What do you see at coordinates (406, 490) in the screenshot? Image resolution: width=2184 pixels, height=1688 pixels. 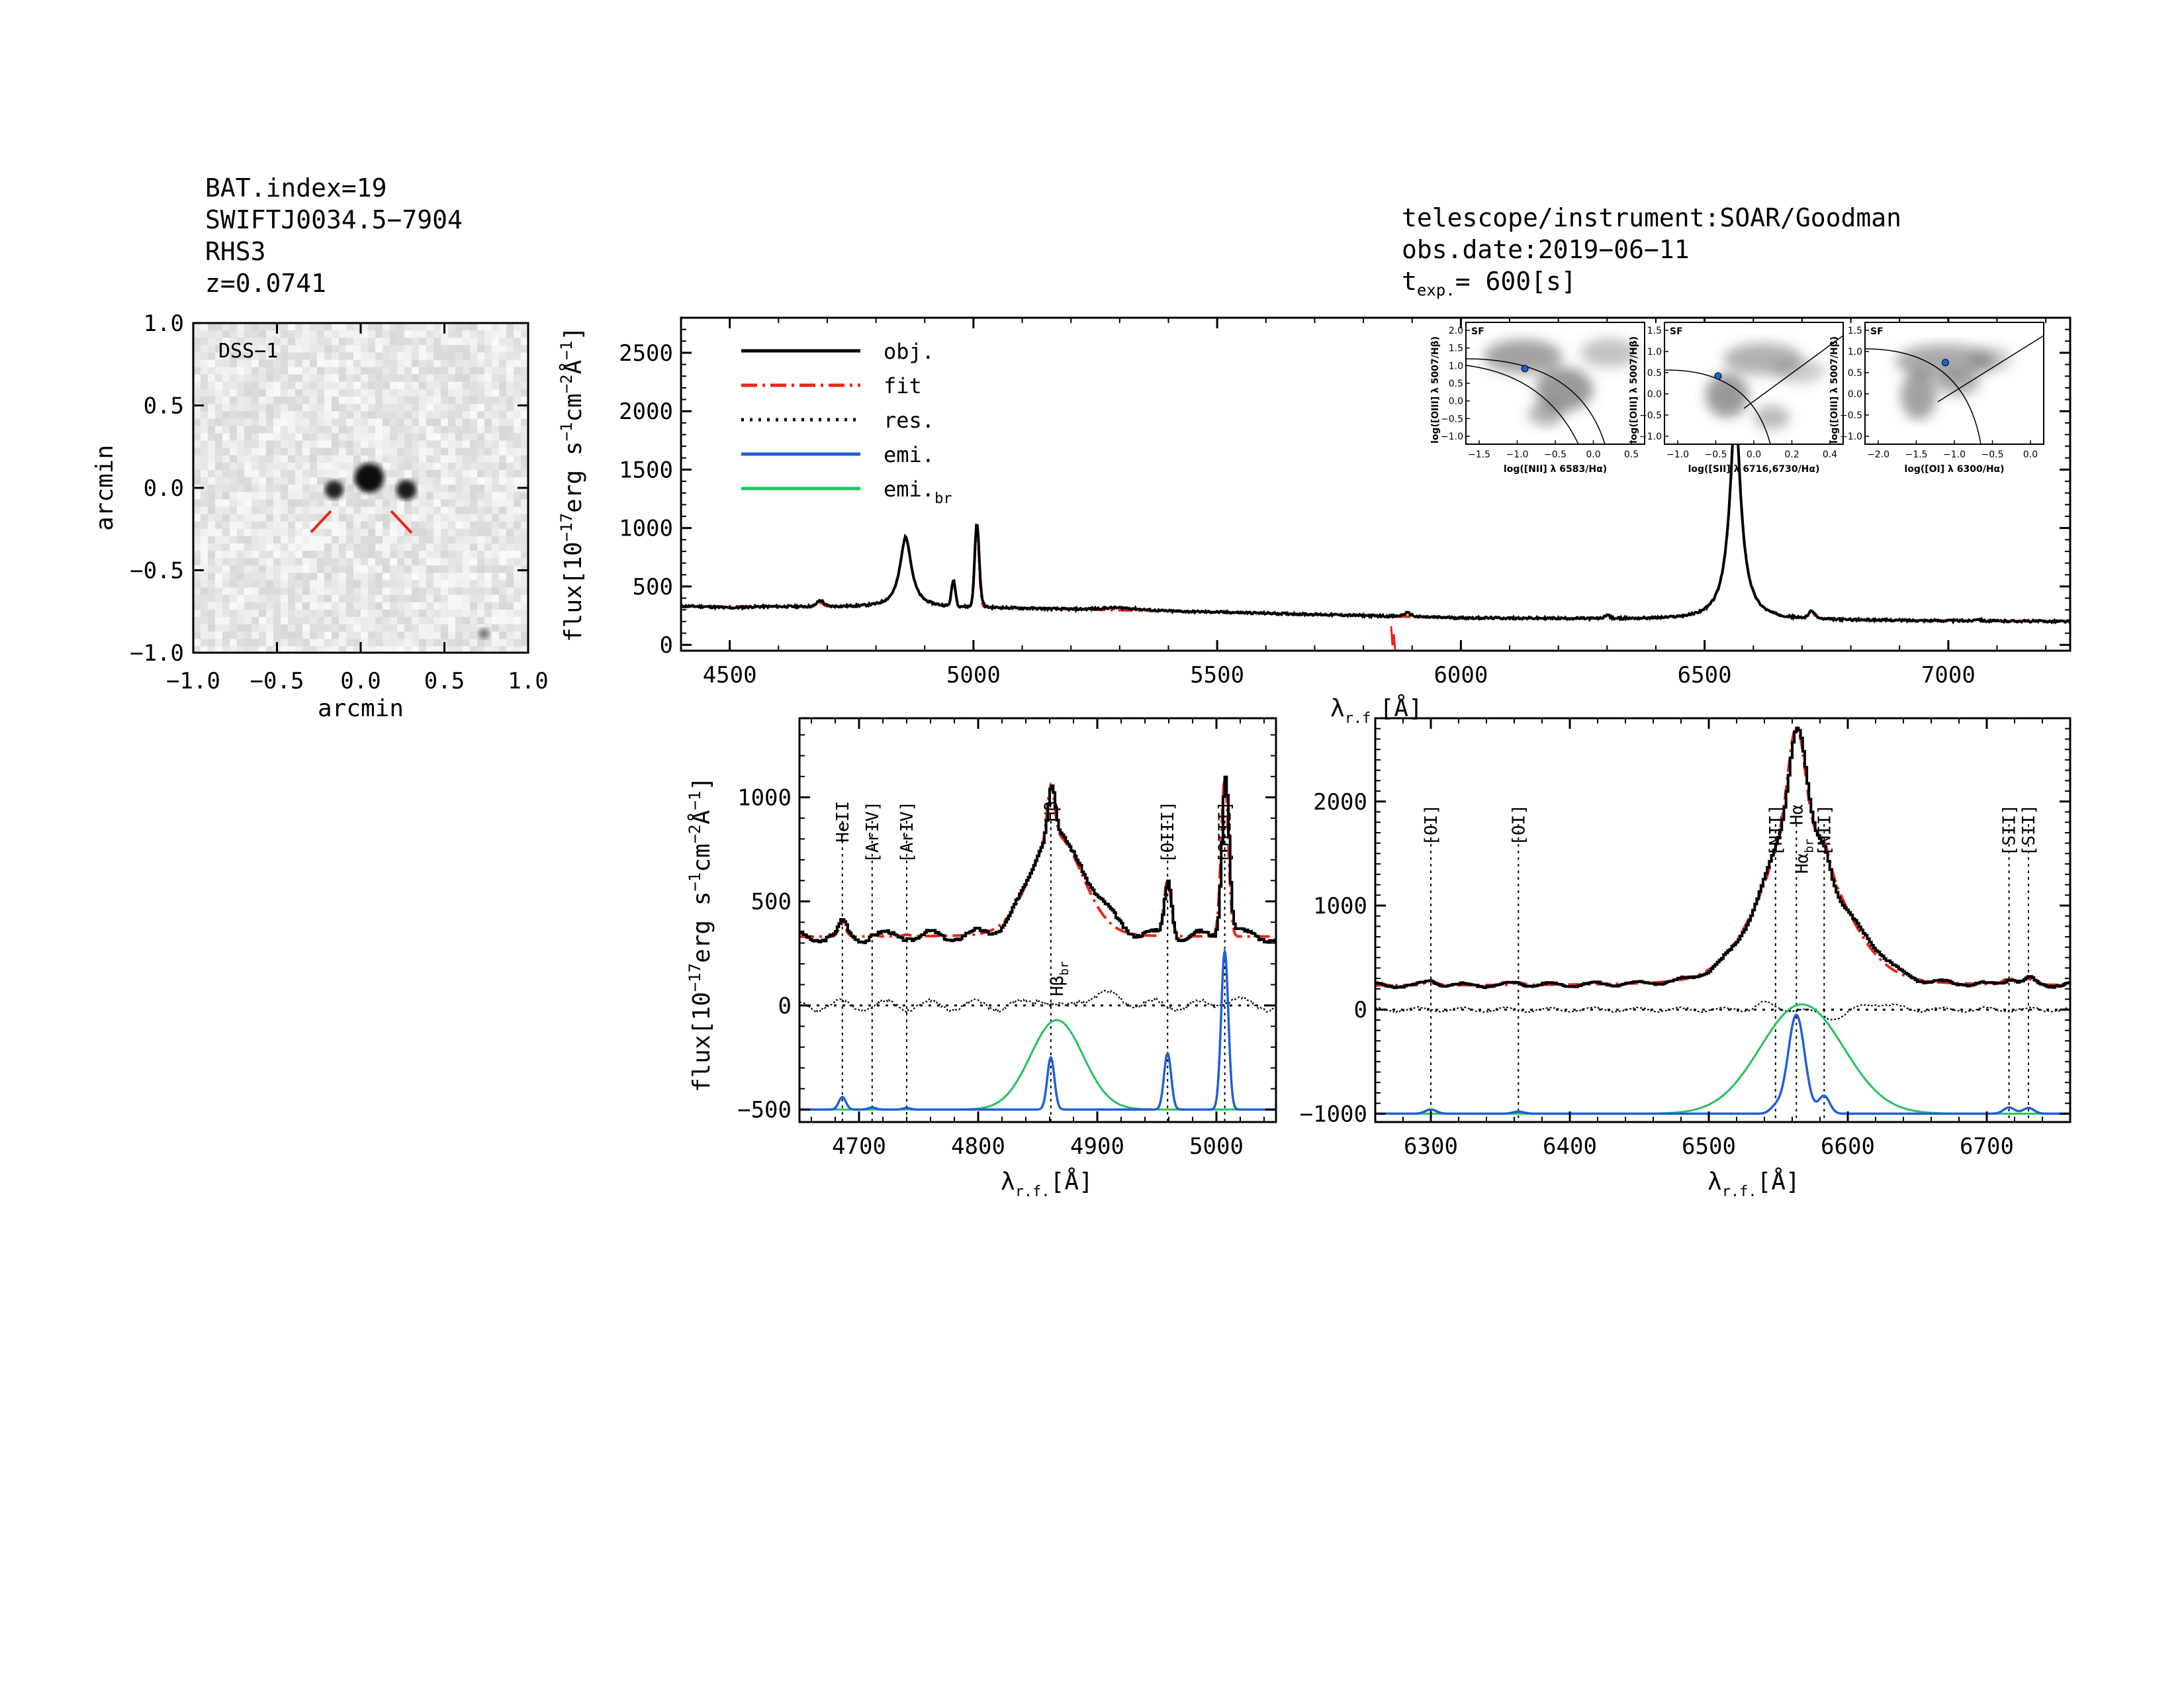 I see `right-source` at bounding box center [406, 490].